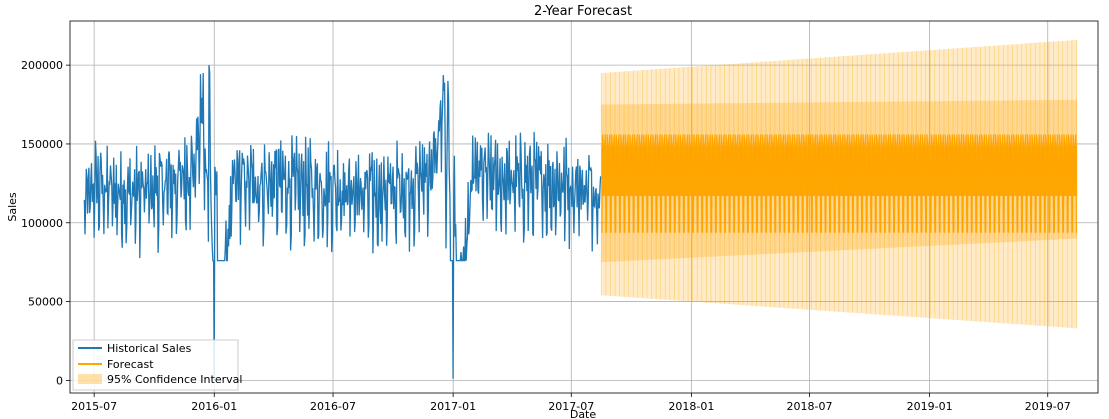 The height and width of the screenshot is (419, 1109). I want to click on x-tick-label: 2019-07, so click(1048, 406).